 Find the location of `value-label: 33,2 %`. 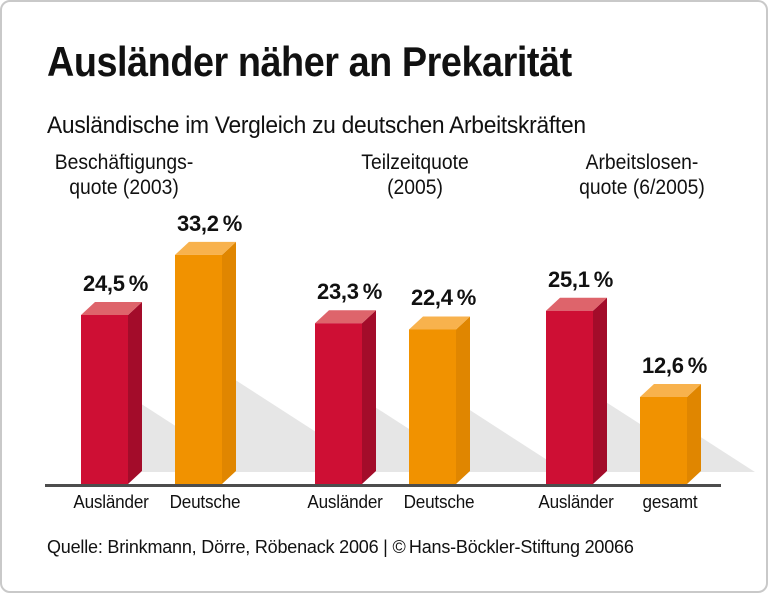

value-label: 33,2 % is located at coordinates (209, 223).